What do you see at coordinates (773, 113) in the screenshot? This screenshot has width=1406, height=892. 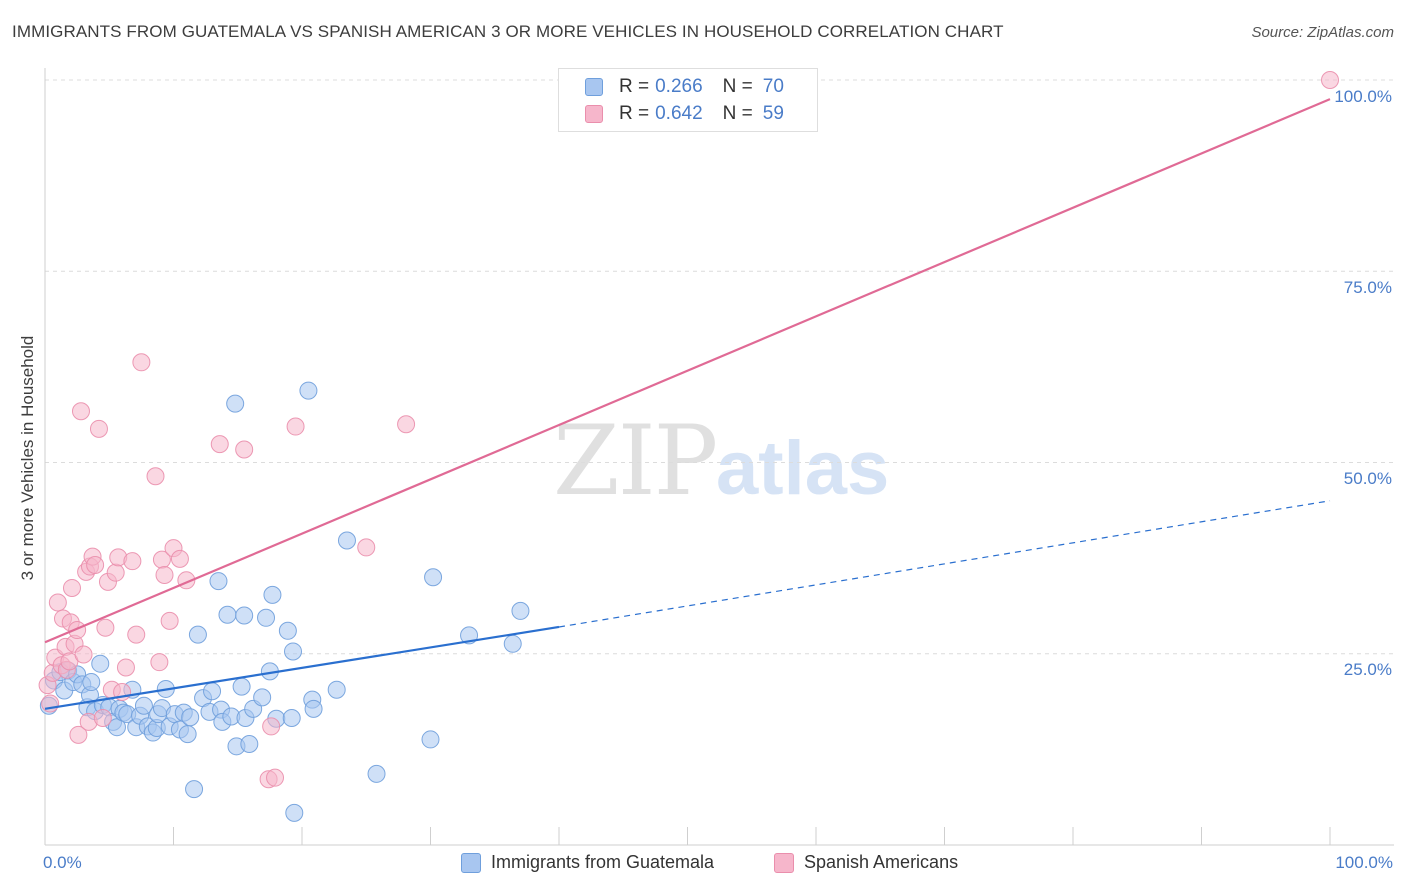 I see `legend-n-value: 59` at bounding box center [773, 113].